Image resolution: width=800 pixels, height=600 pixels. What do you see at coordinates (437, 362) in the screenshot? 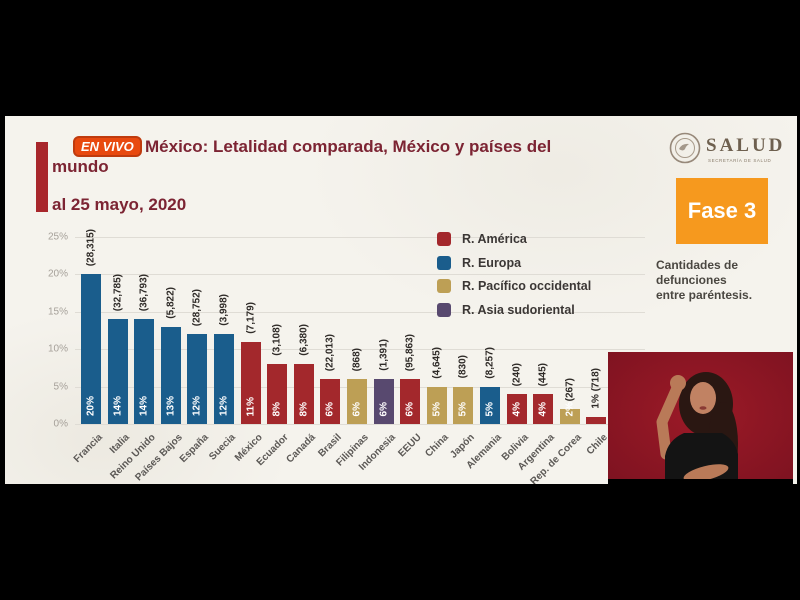
I see `bar-deaths-label: (4,645)` at bounding box center [437, 362].